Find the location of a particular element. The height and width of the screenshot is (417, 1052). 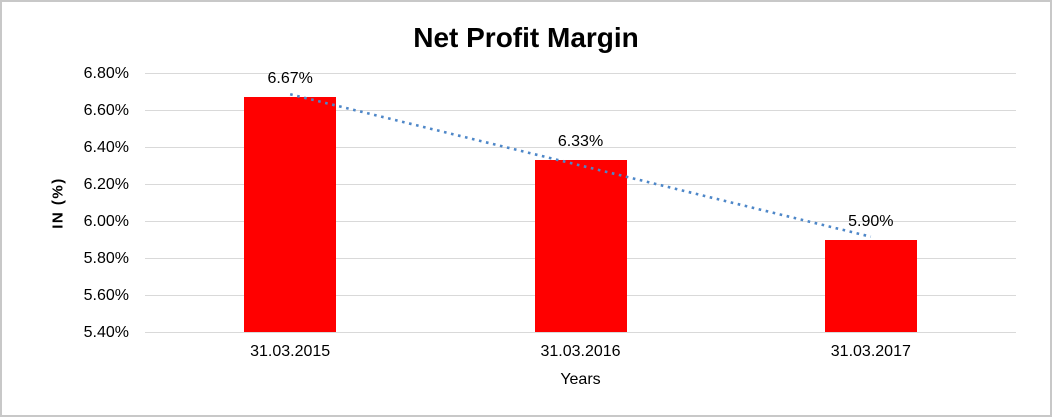

y-tick-label: 5.80% is located at coordinates (106, 258).